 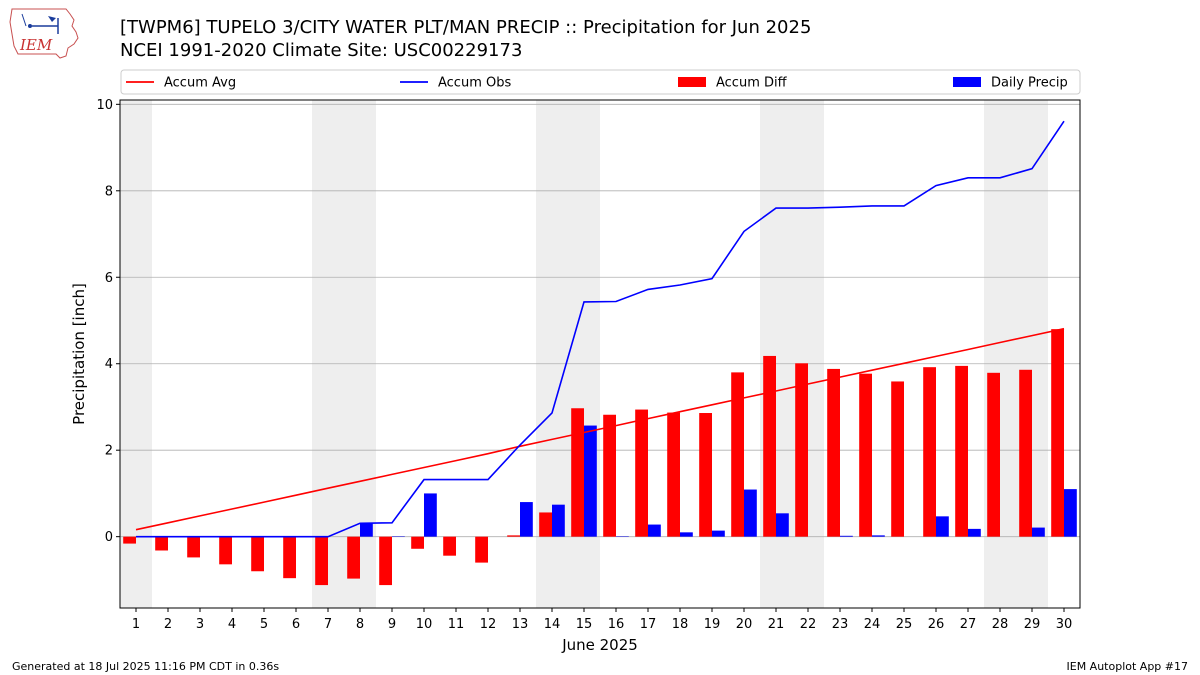 What do you see at coordinates (744, 624) in the screenshot?
I see `x-tick-label: 20` at bounding box center [744, 624].